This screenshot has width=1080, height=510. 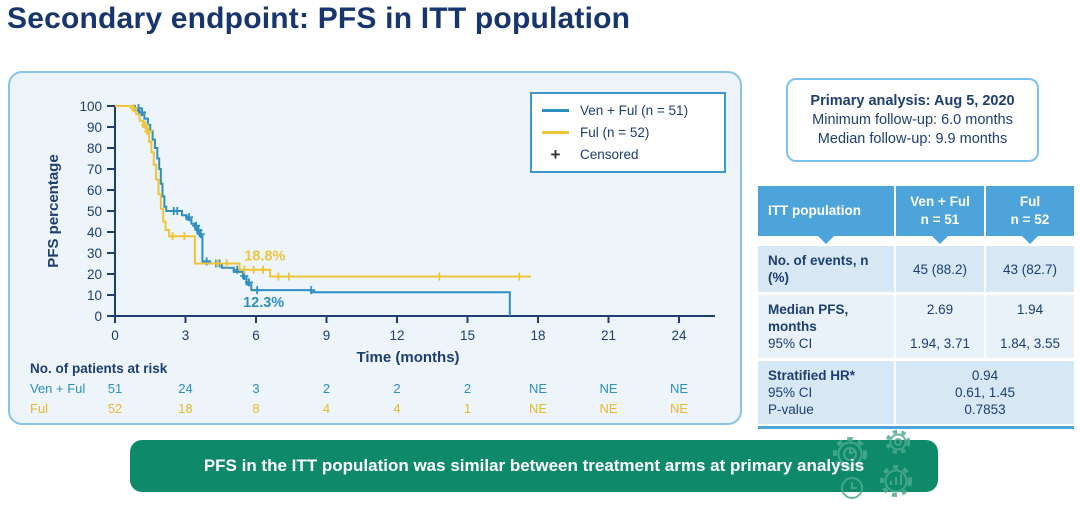 I want to click on svg-text: 8, so click(x=255, y=408).